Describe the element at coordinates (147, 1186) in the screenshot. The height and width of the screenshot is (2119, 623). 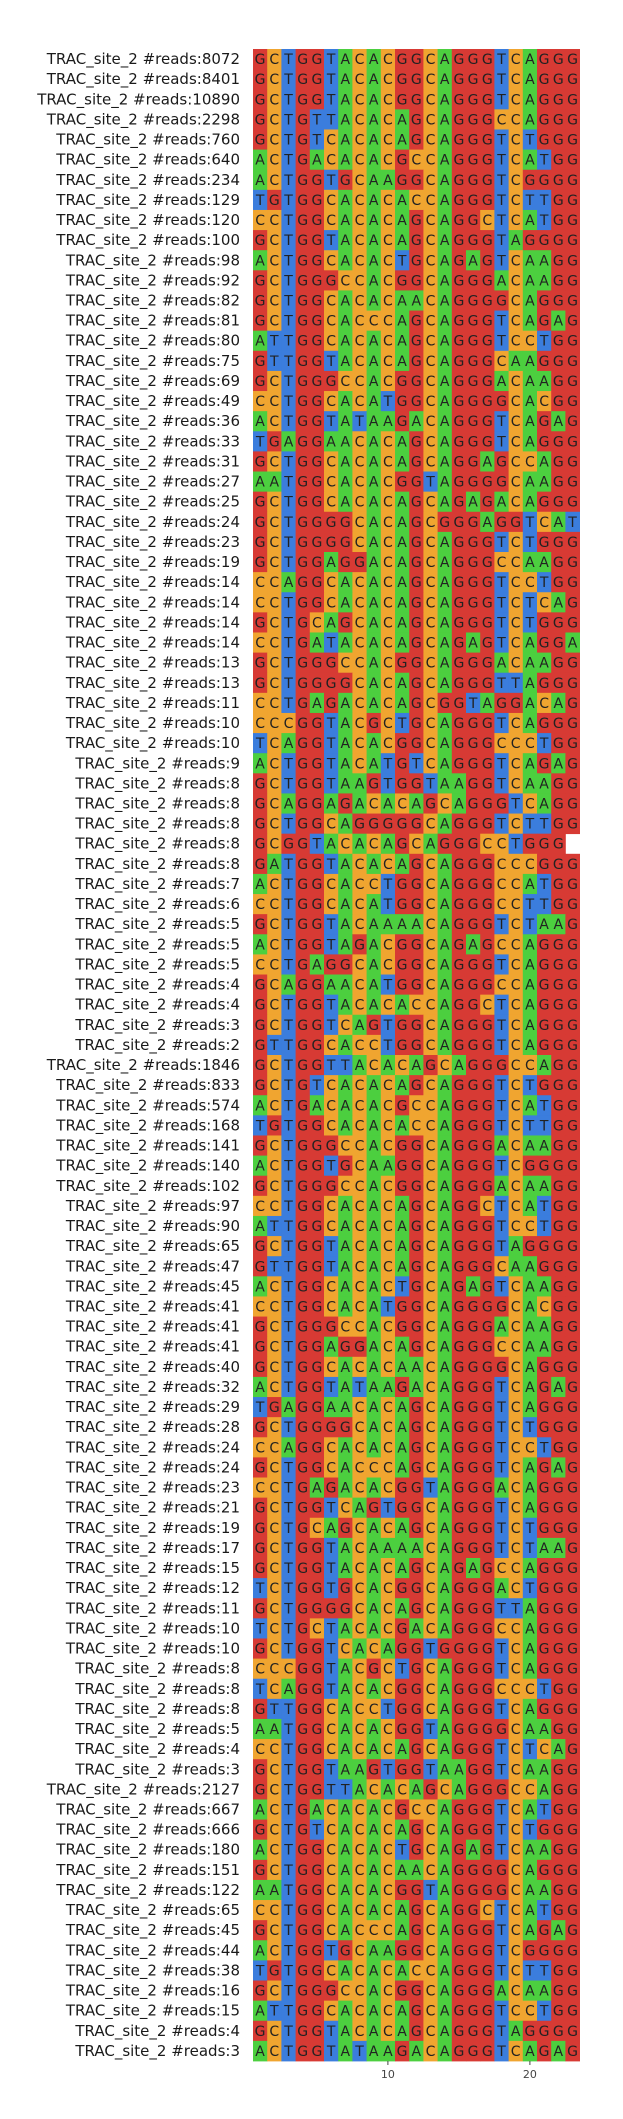
I see `row-label: TRAC_site_2 #reads:102` at that location.